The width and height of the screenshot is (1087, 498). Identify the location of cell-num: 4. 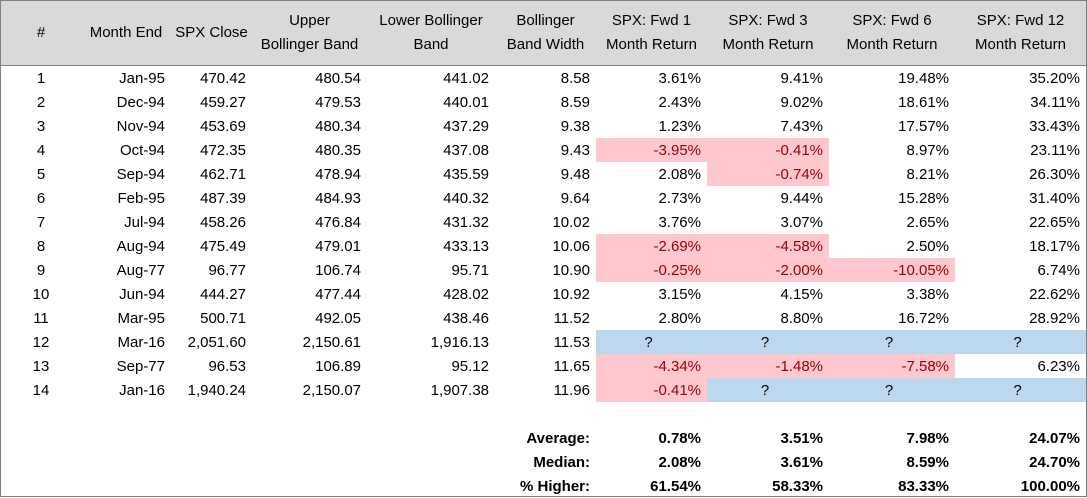
(41, 150).